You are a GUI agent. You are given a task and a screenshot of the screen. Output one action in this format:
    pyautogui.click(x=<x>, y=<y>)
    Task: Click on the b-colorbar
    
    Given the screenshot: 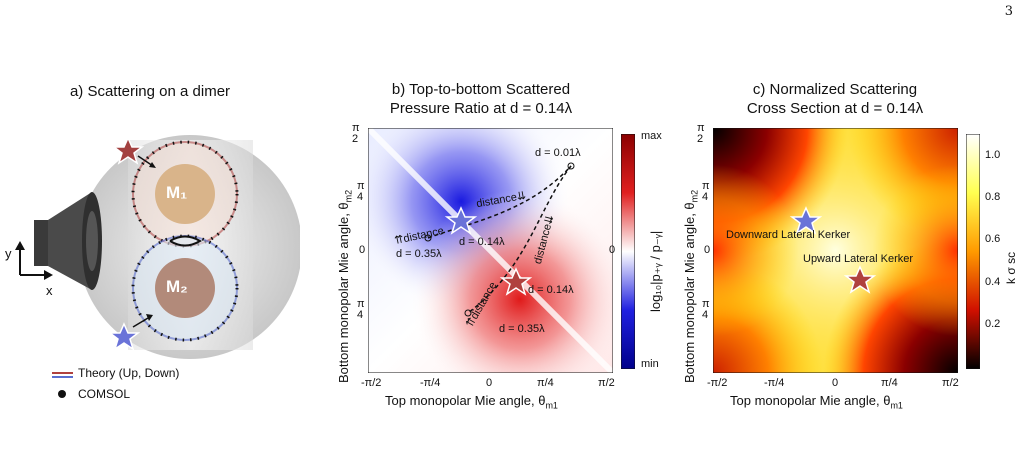 What is the action you would take?
    pyautogui.click(x=628, y=251)
    